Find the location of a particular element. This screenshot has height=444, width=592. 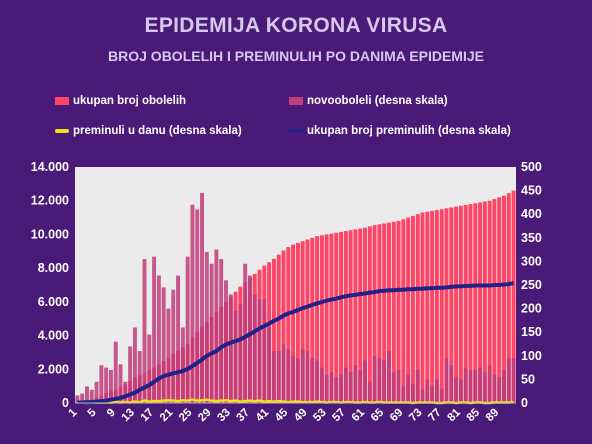

x-tick-label: 89 is located at coordinates (493, 416).